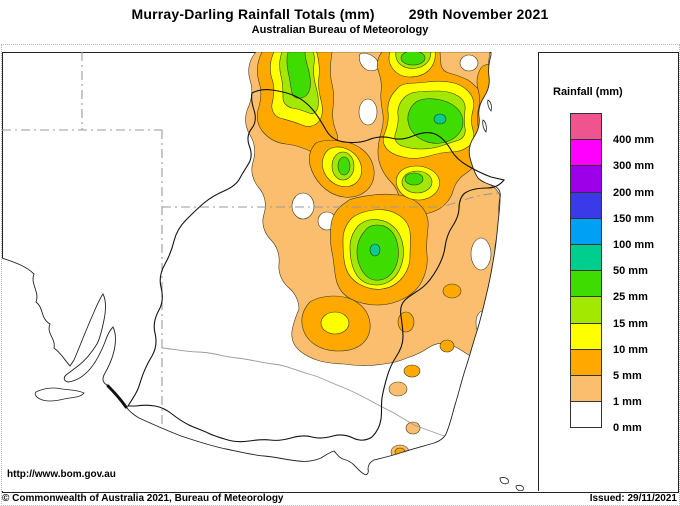 The width and height of the screenshot is (680, 506). Describe the element at coordinates (61, 474) in the screenshot. I see `bom-url-label: http://www.bom.gov.au` at that location.